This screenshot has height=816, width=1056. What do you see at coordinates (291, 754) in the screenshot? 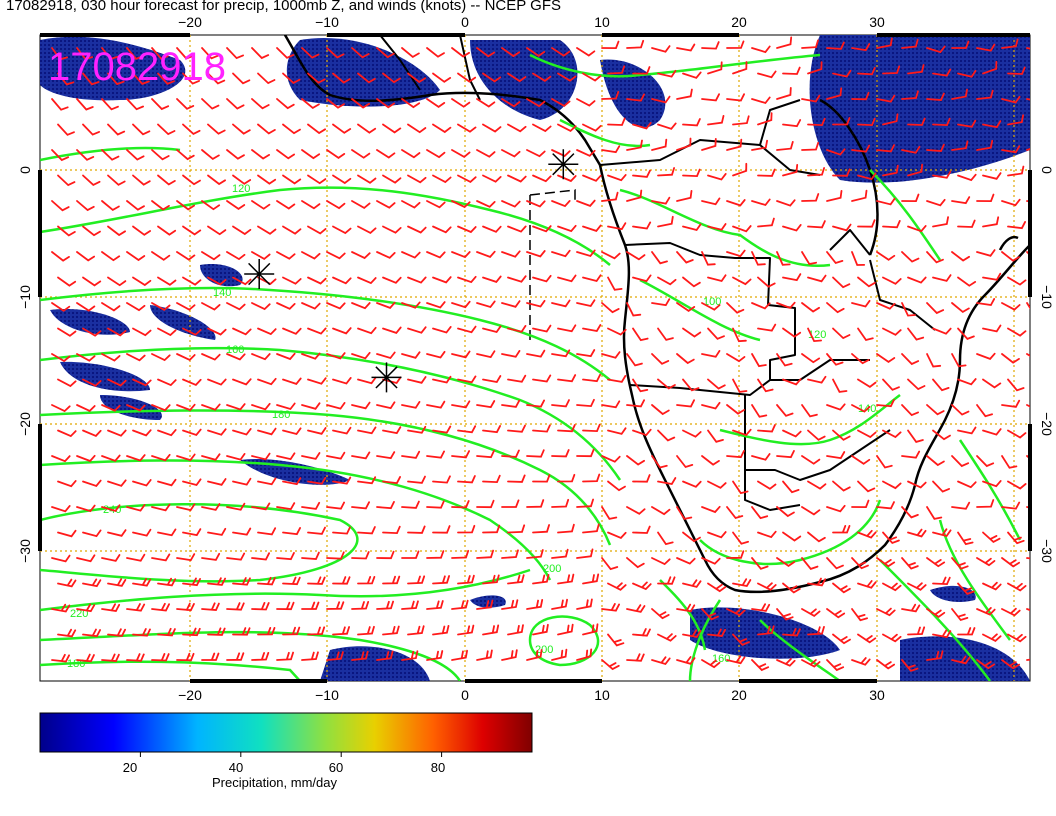
I see `colorbar-ticks` at bounding box center [291, 754].